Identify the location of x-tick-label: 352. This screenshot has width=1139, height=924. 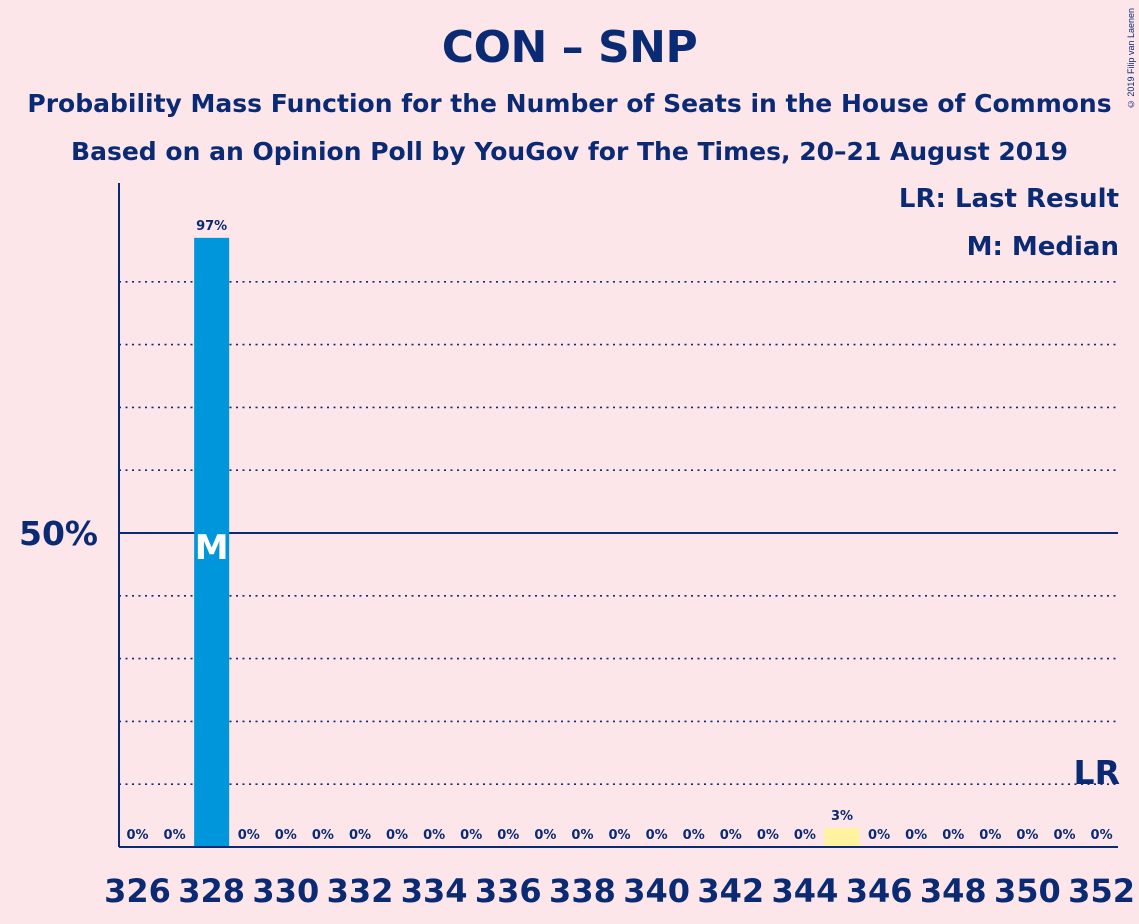
(1101, 891).